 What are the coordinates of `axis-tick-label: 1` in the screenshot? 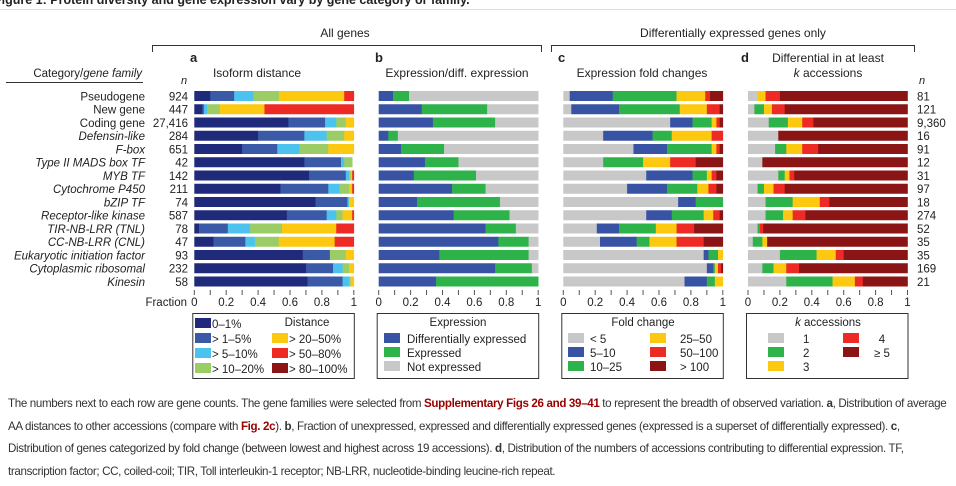 It's located at (907, 303).